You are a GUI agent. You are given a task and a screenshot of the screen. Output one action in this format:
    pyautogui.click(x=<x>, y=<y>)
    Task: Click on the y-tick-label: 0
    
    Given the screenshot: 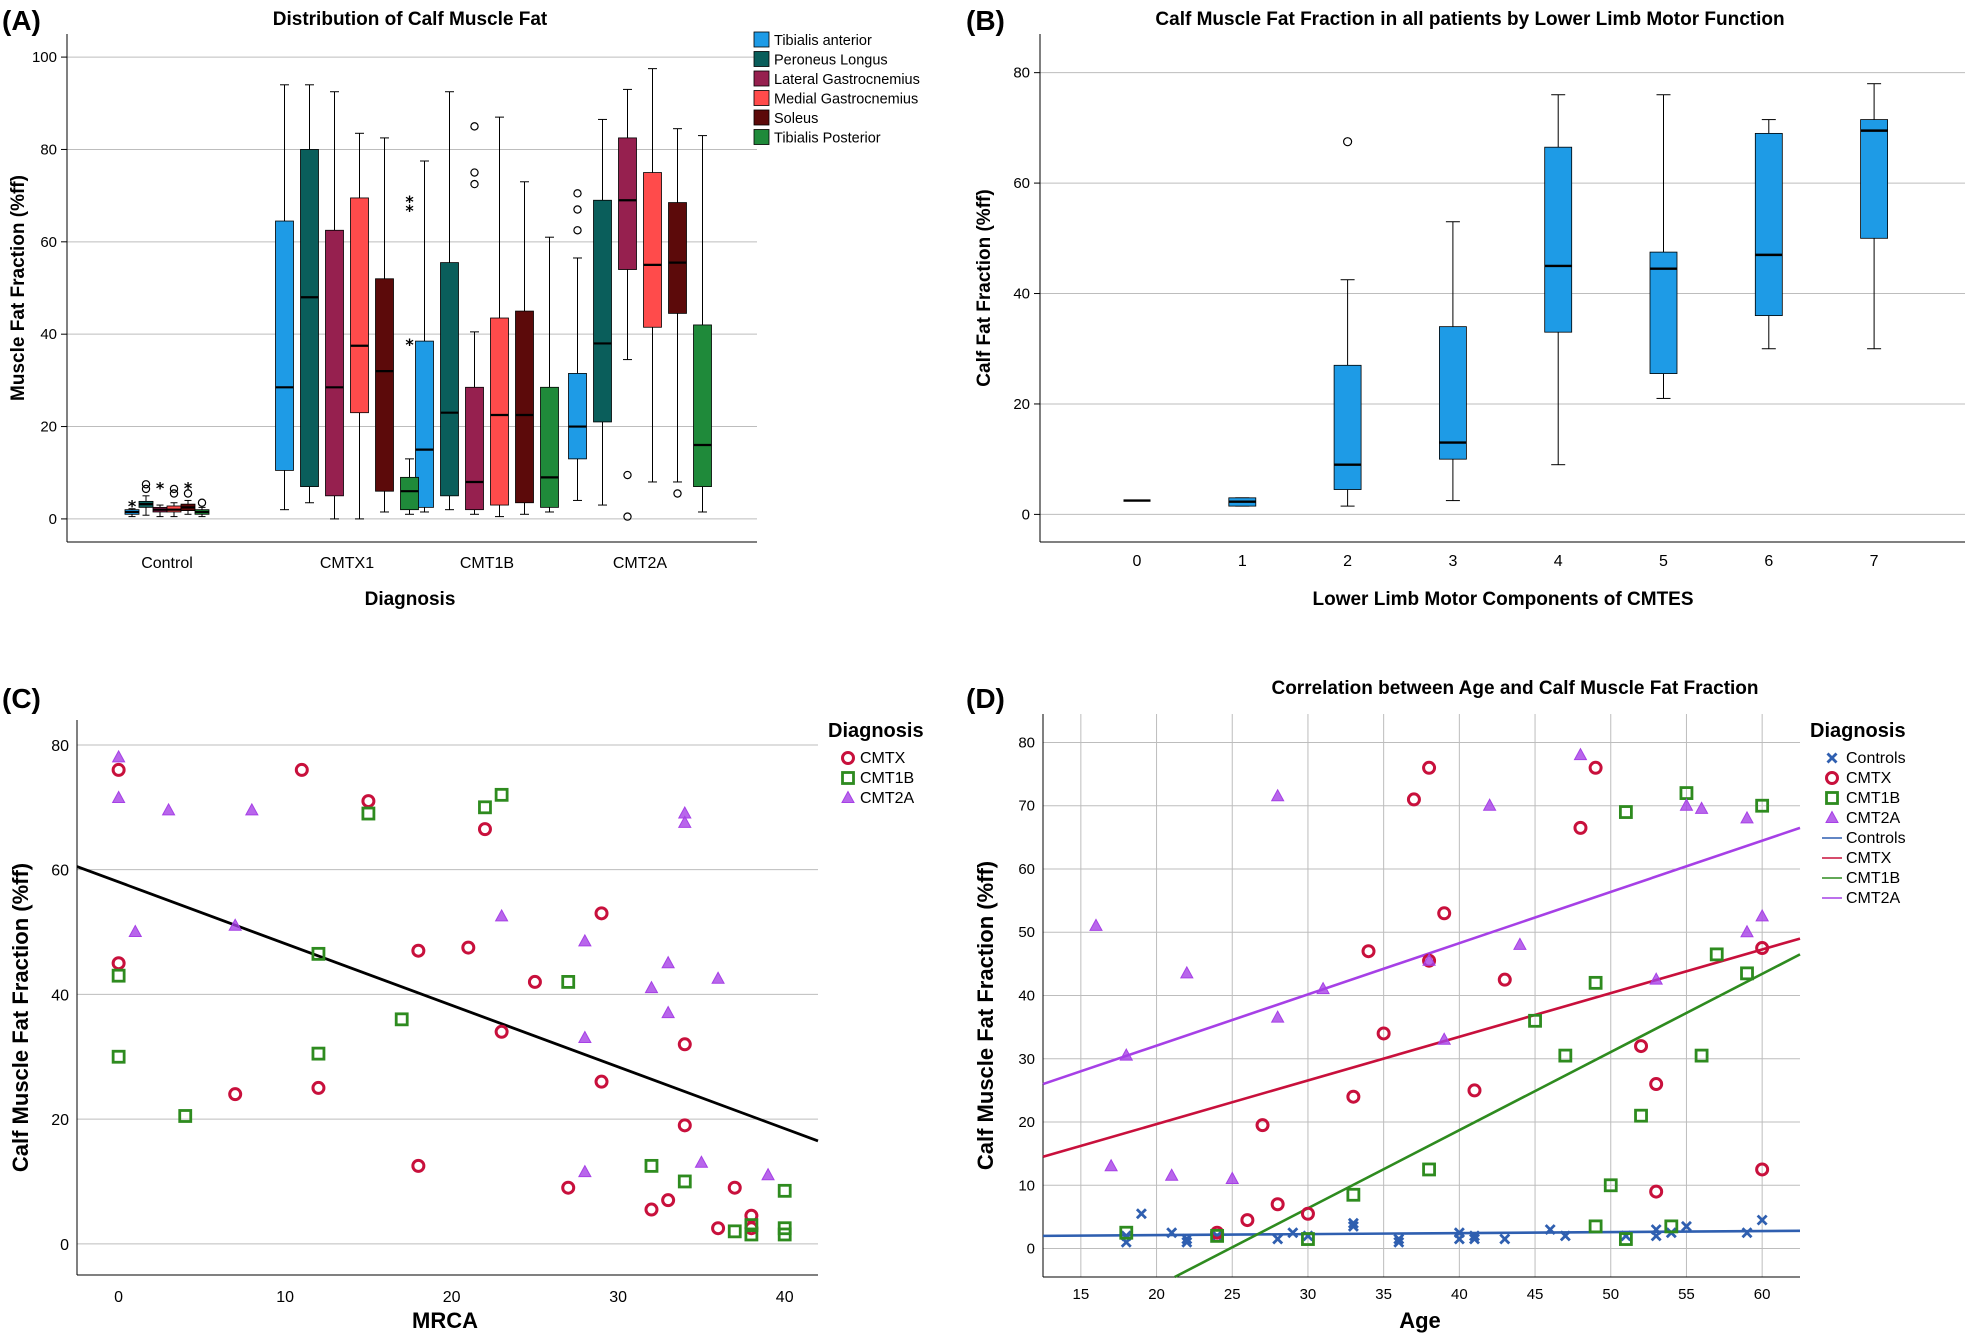 What is the action you would take?
    pyautogui.click(x=64, y=1245)
    